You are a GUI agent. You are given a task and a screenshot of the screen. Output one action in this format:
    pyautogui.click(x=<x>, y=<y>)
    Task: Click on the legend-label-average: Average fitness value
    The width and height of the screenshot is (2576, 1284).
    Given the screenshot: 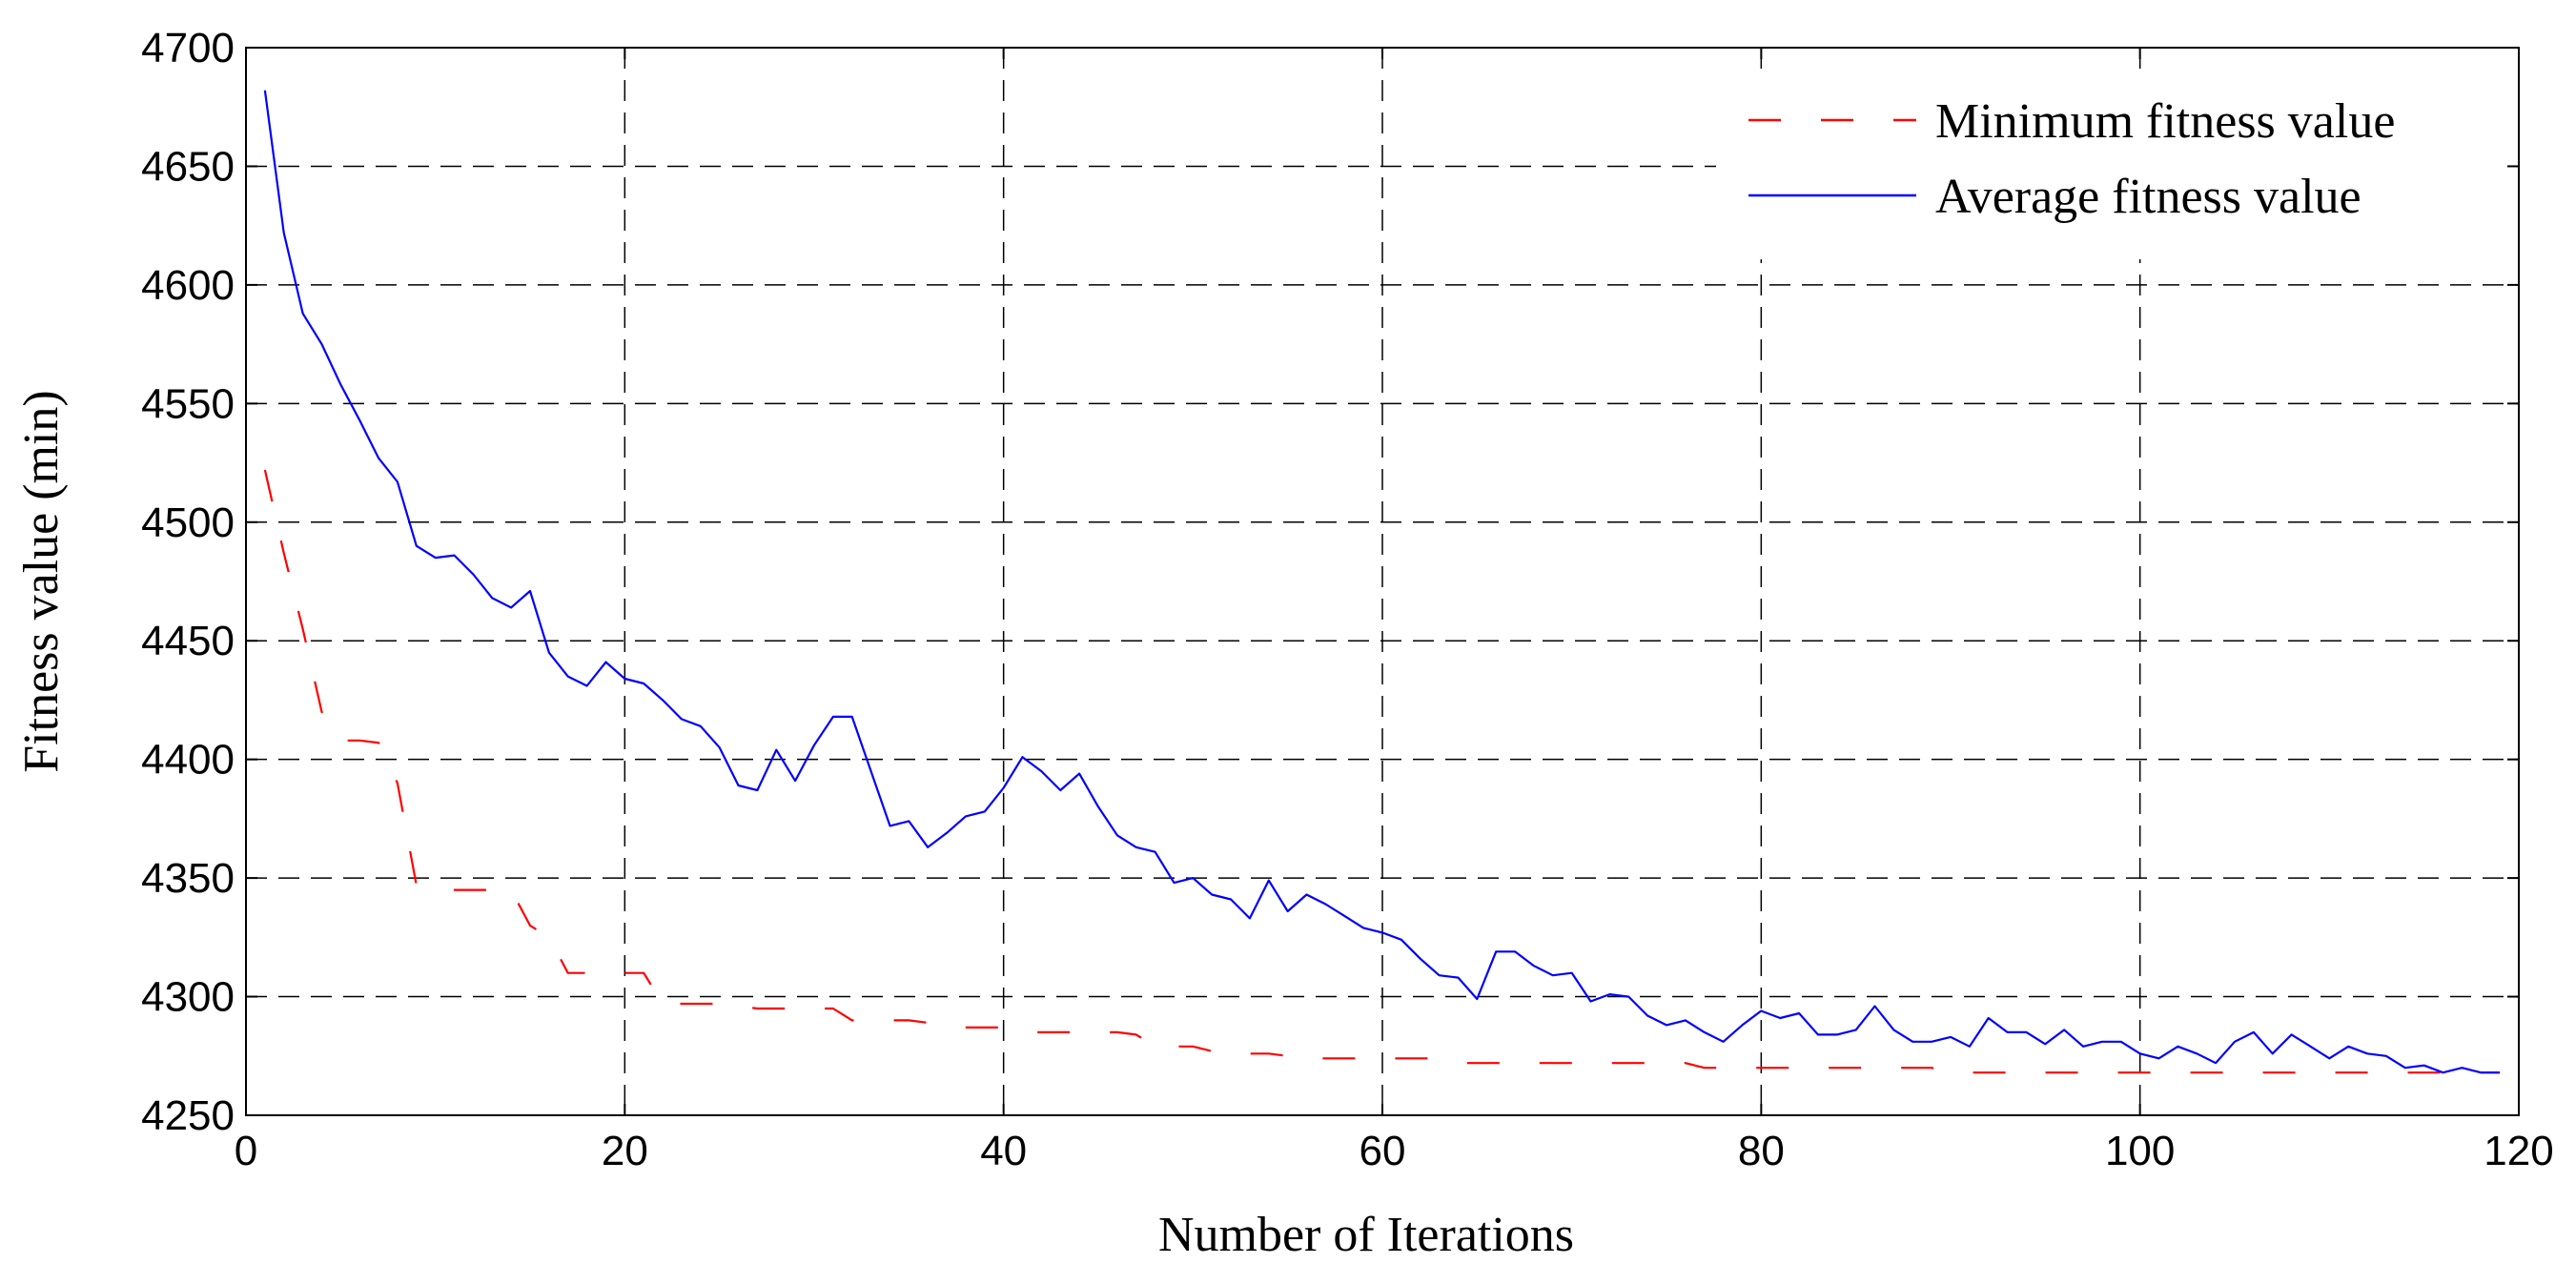 What is the action you would take?
    pyautogui.click(x=2148, y=197)
    